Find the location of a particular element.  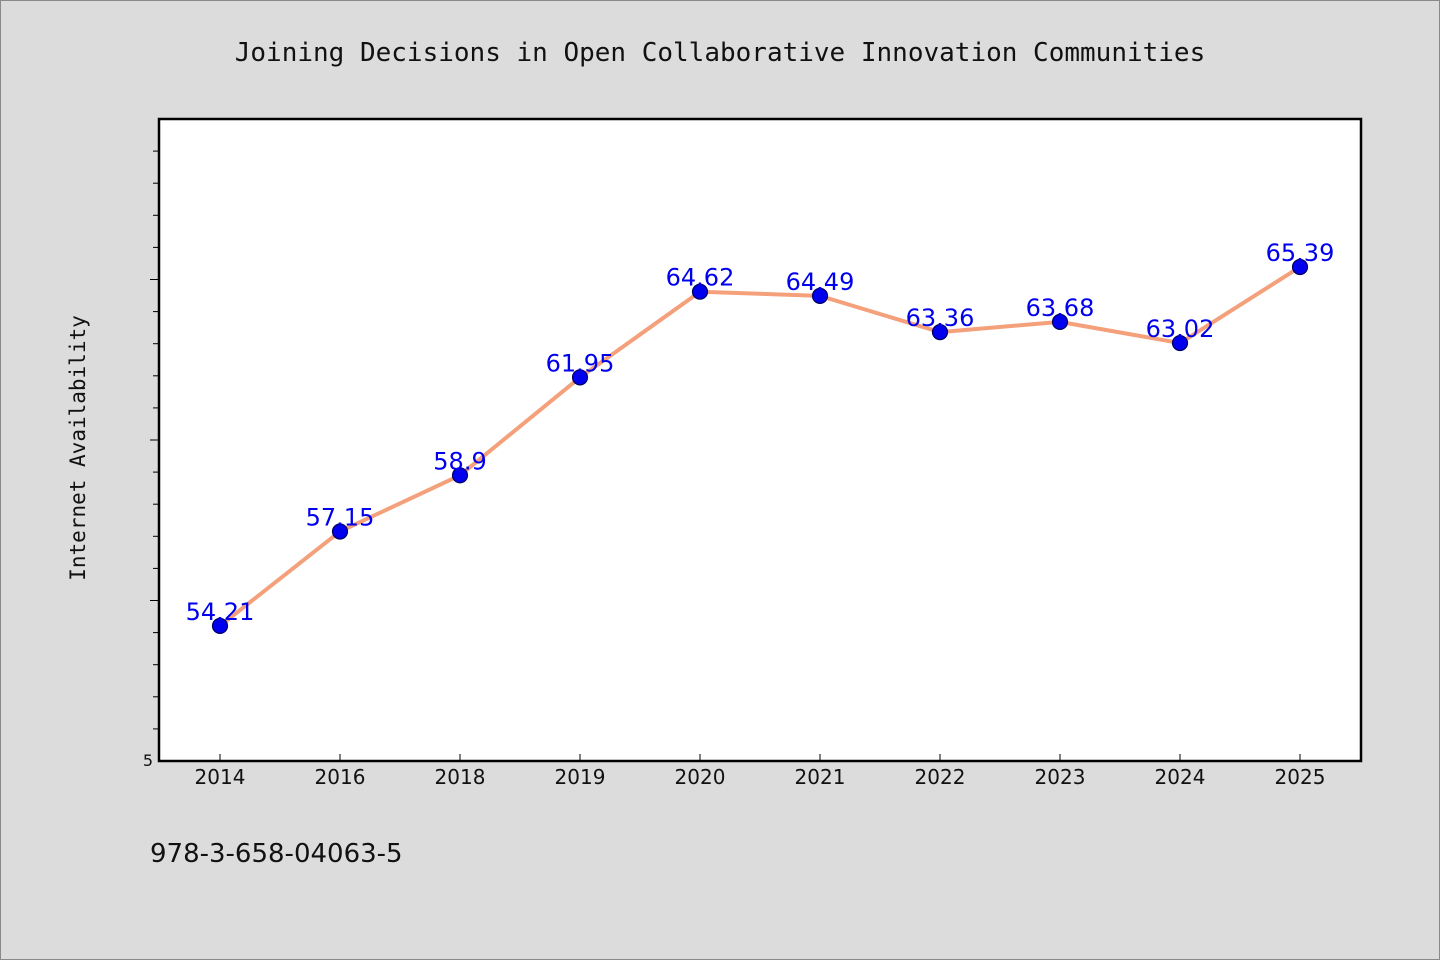

data-label: 61.95 is located at coordinates (580, 363).